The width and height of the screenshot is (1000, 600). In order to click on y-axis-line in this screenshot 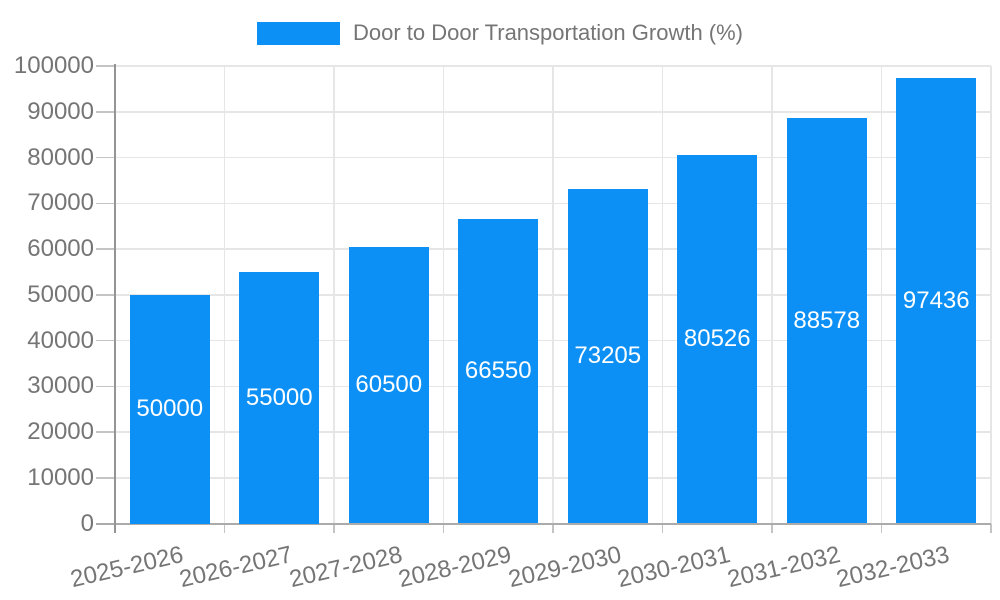, I will do `click(115, 298)`.